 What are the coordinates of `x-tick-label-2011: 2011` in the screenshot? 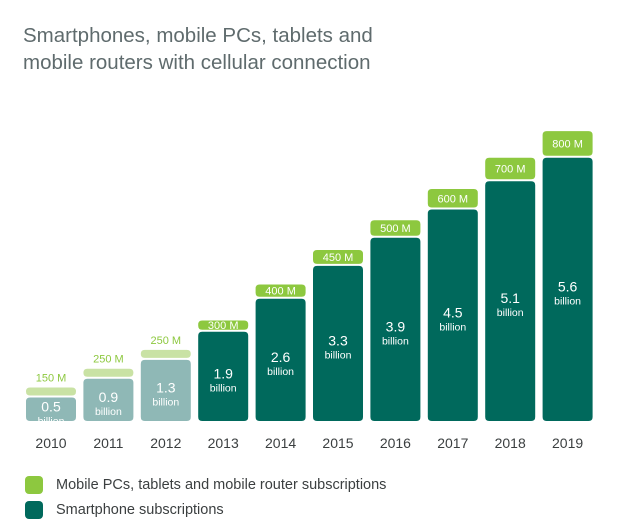 It's located at (108, 443).